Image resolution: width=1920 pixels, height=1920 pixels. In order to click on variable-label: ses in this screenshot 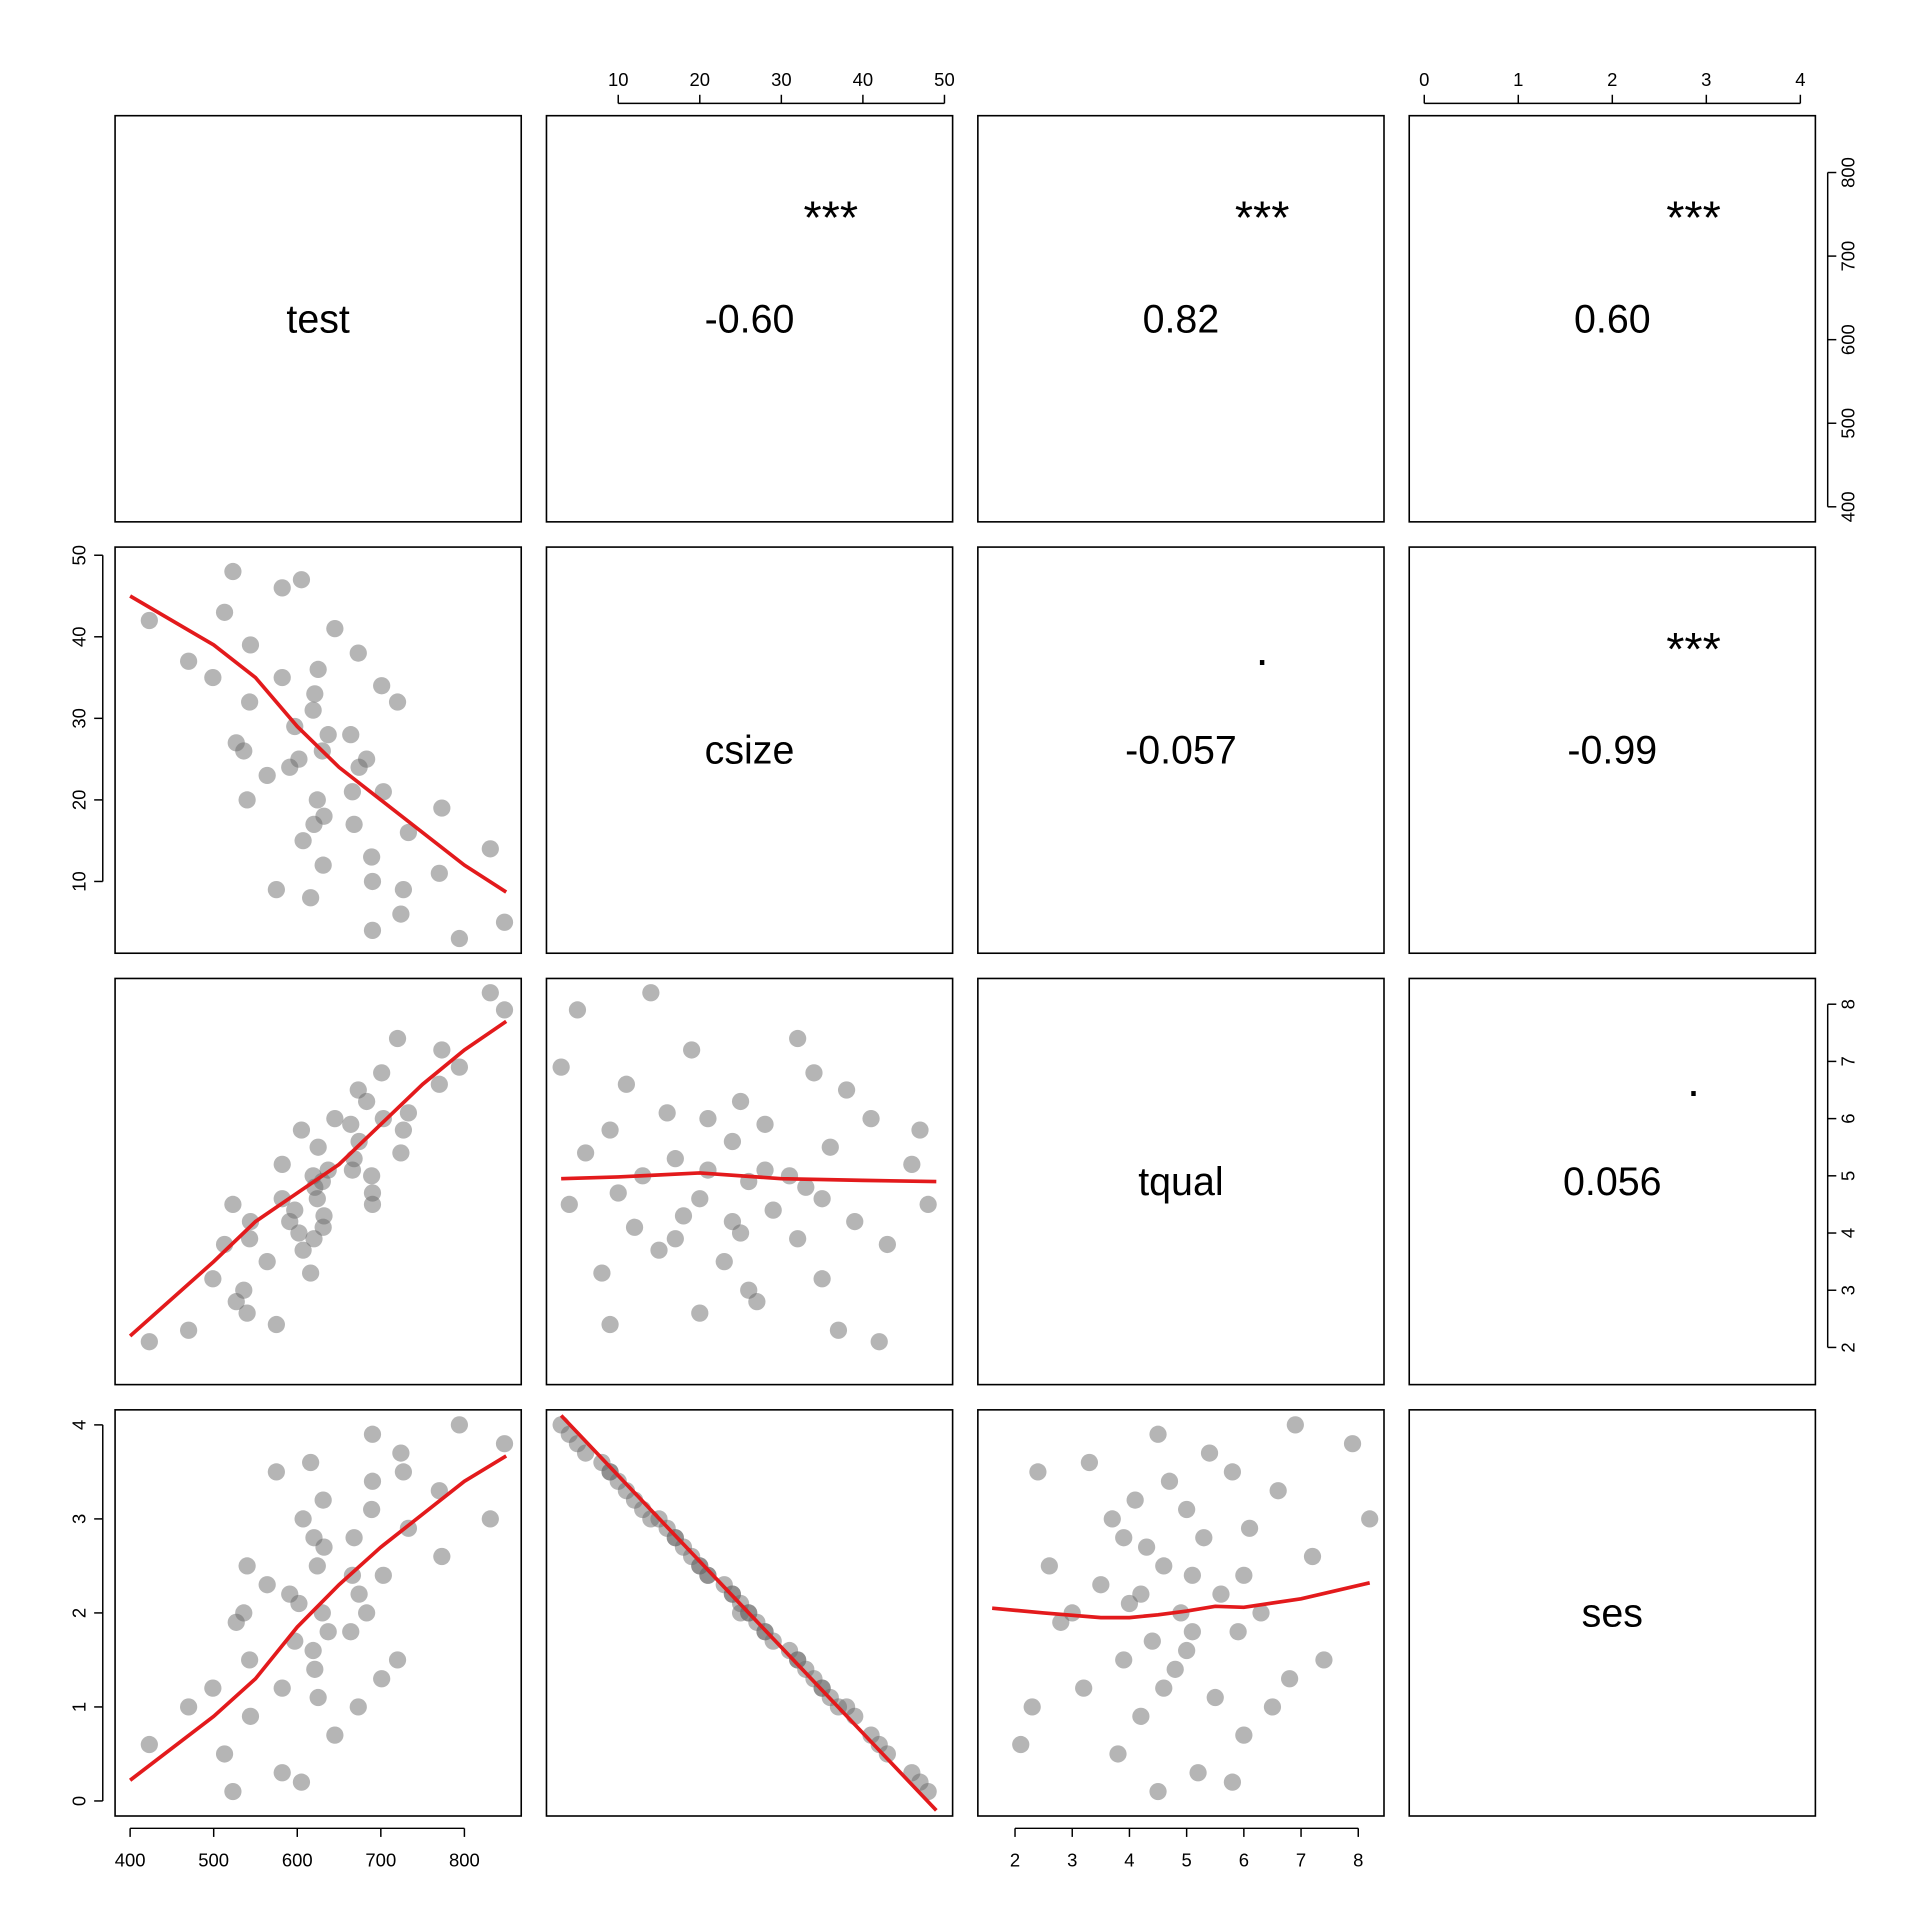, I will do `click(1612, 1613)`.